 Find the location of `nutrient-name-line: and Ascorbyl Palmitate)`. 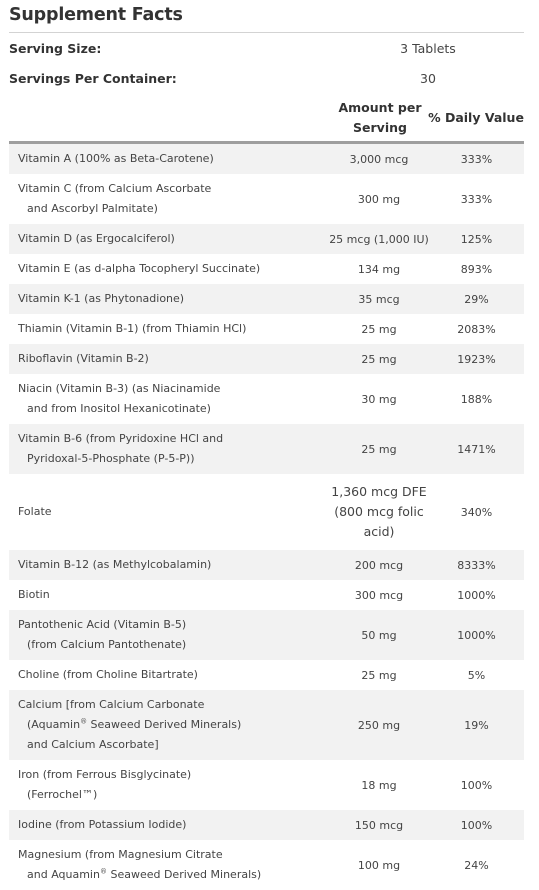

nutrient-name-line: and Ascorbyl Palmitate) is located at coordinates (92, 208).